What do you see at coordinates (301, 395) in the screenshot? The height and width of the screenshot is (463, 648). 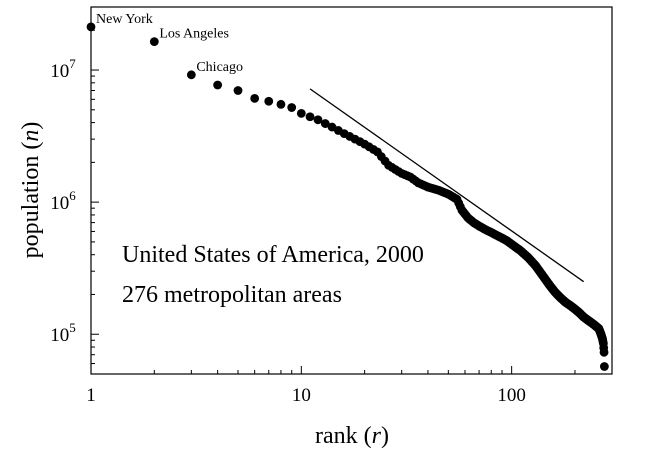 I see `x-tick-label: 10` at bounding box center [301, 395].